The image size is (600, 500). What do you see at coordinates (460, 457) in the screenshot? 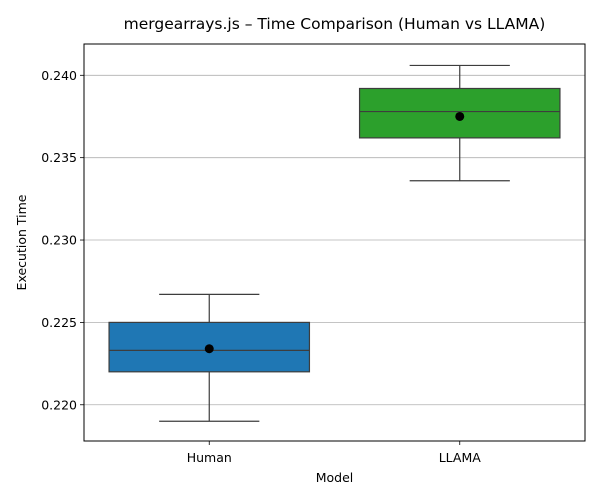
I see `x-tick-label: LLAMA` at bounding box center [460, 457].